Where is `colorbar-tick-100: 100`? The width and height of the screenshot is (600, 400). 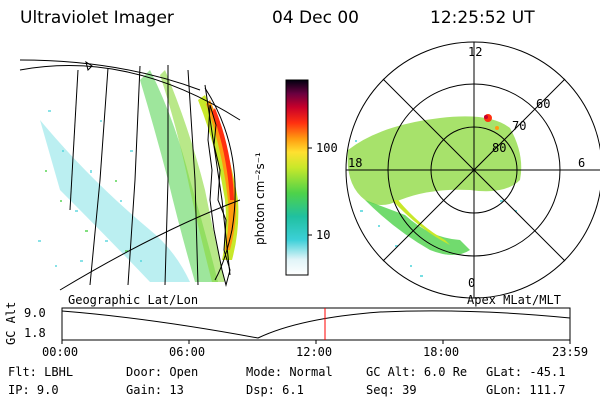
colorbar-tick-100: 100 is located at coordinates (327, 148).